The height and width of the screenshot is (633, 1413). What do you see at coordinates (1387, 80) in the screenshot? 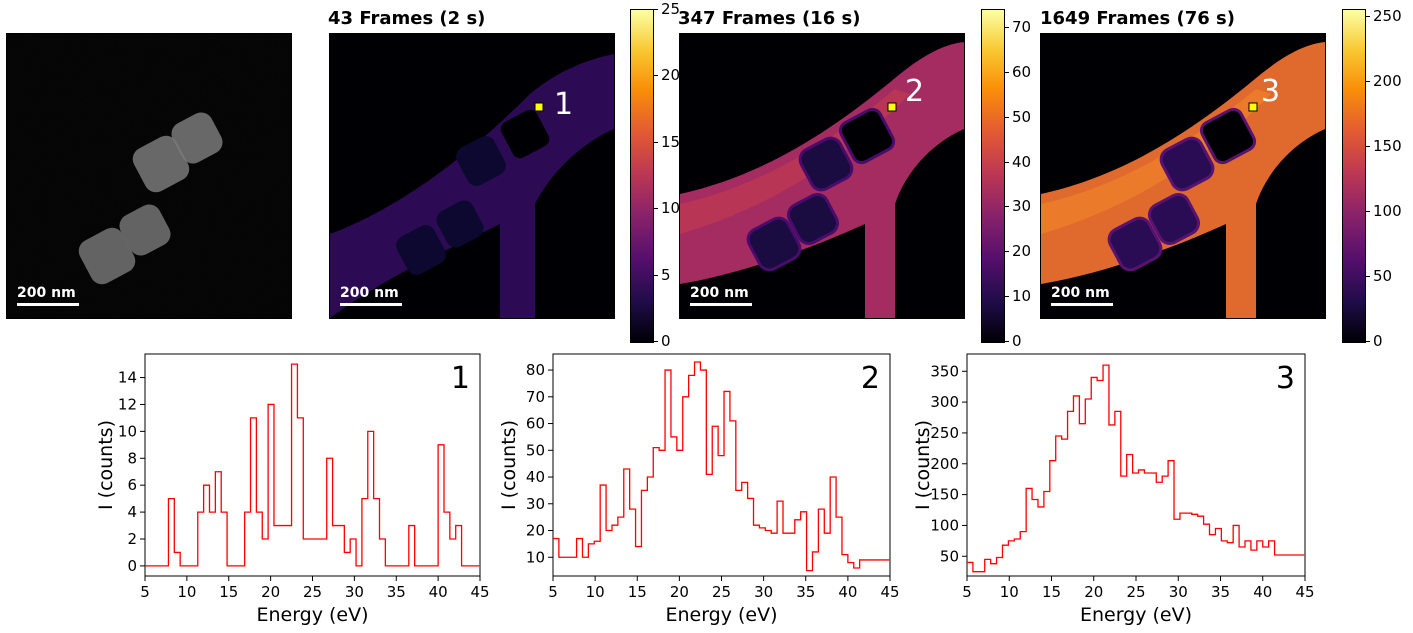
I see `colorbar-tick-label: 200` at bounding box center [1387, 80].